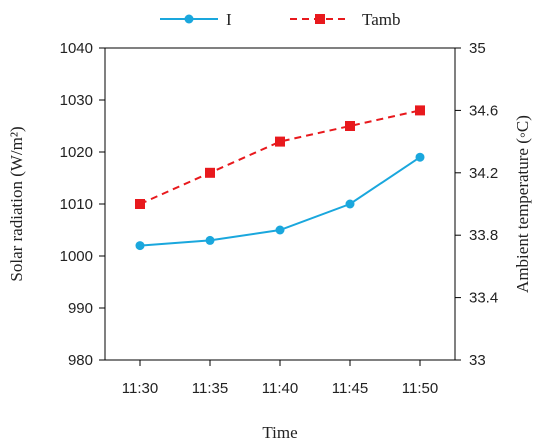 The height and width of the screenshot is (443, 550). What do you see at coordinates (279, 432) in the screenshot?
I see `x-axis-title: Time` at bounding box center [279, 432].